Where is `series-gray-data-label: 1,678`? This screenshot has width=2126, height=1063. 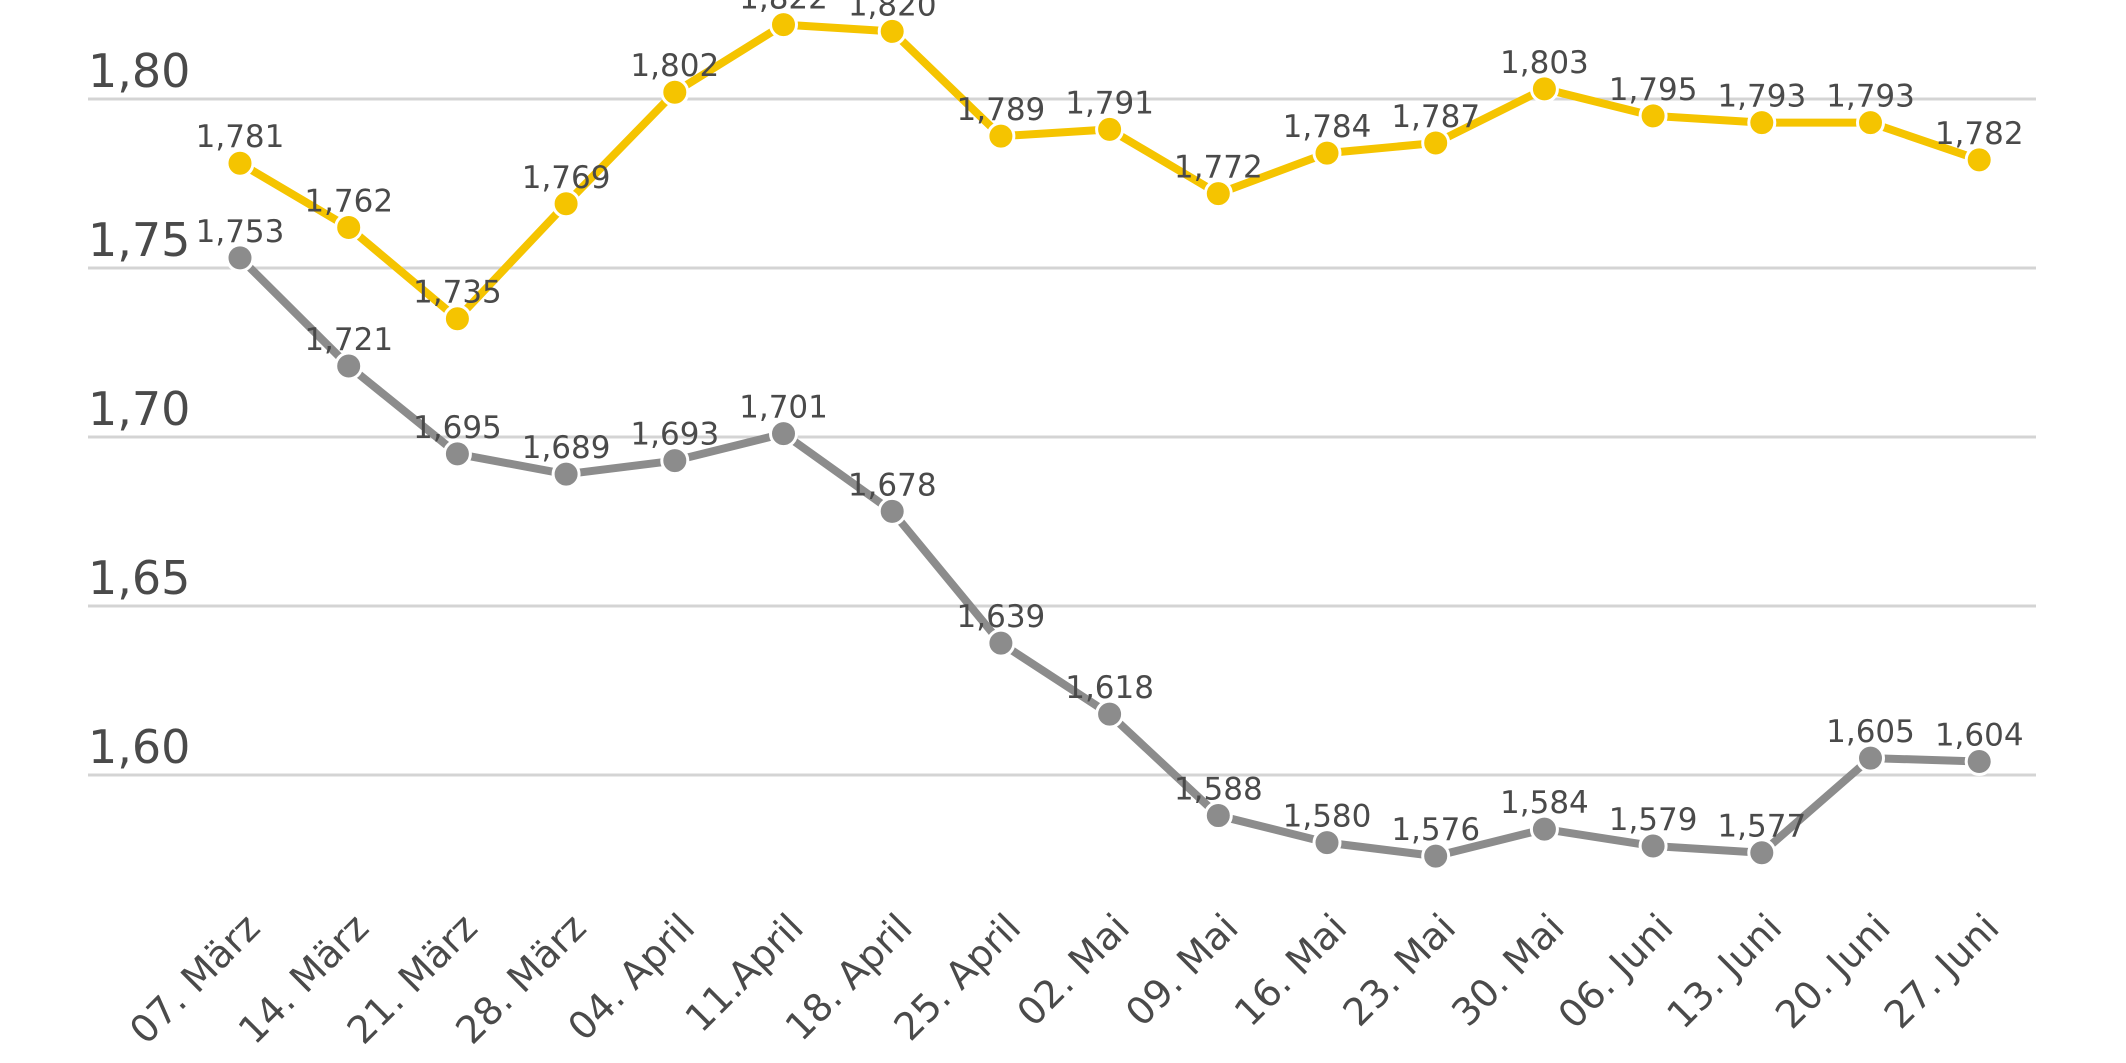
series-gray-data-label: 1,678 is located at coordinates (892, 485).